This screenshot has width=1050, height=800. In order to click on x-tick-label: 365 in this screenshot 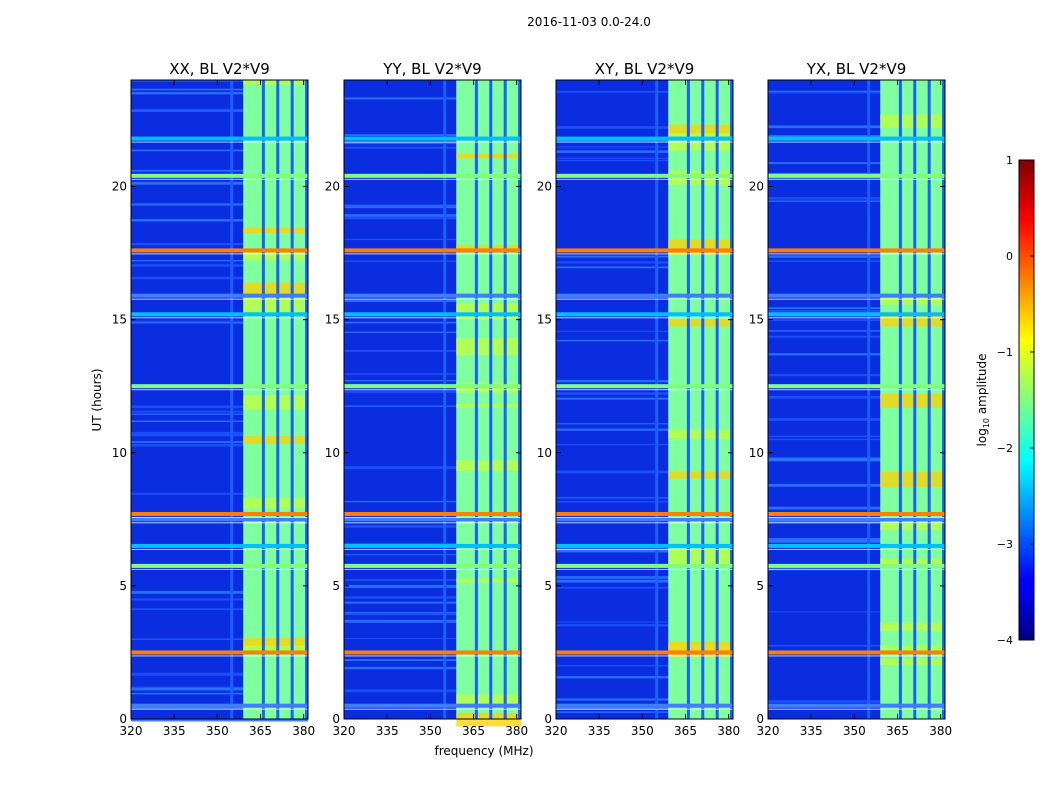, I will do `click(473, 731)`.